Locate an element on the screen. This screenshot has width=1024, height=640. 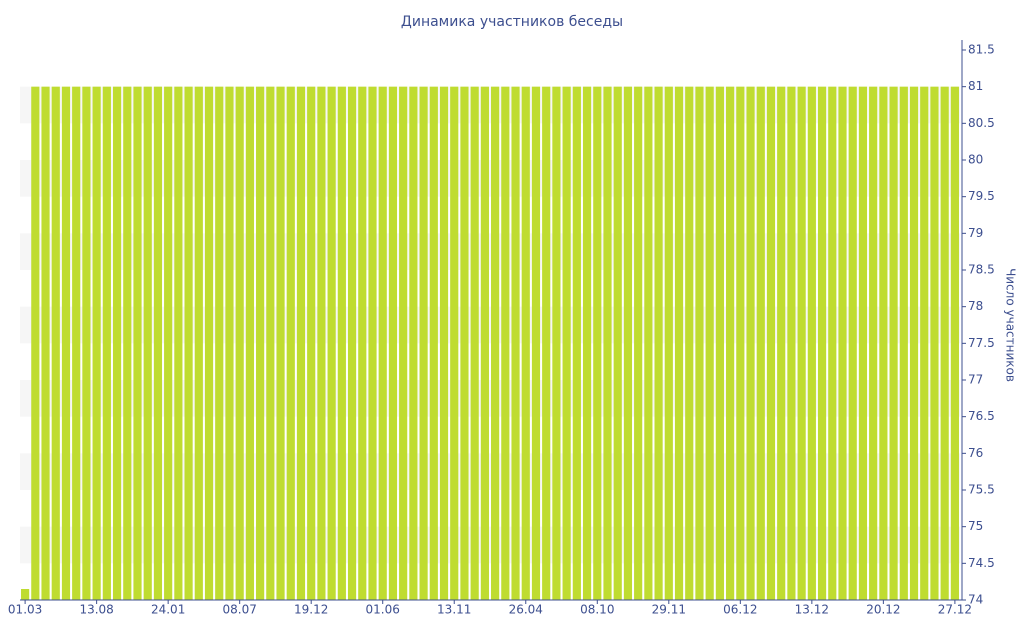
x-tick-label: 01.06 is located at coordinates (383, 610).